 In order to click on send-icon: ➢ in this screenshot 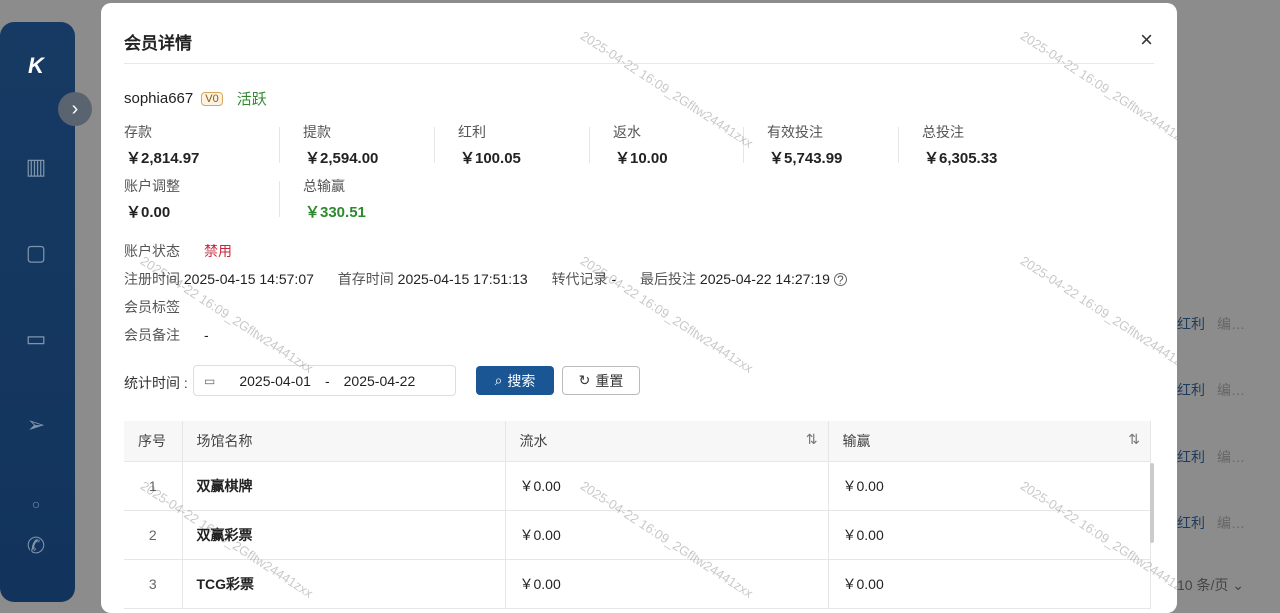, I will do `click(36, 424)`.